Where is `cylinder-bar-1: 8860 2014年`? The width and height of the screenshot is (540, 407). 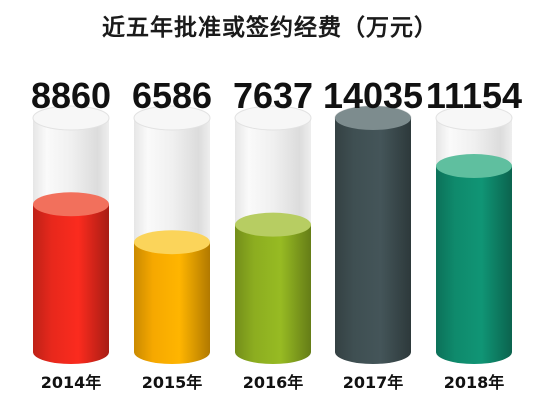 cylinder-bar-1: 8860 2014年 is located at coordinates (71, 233).